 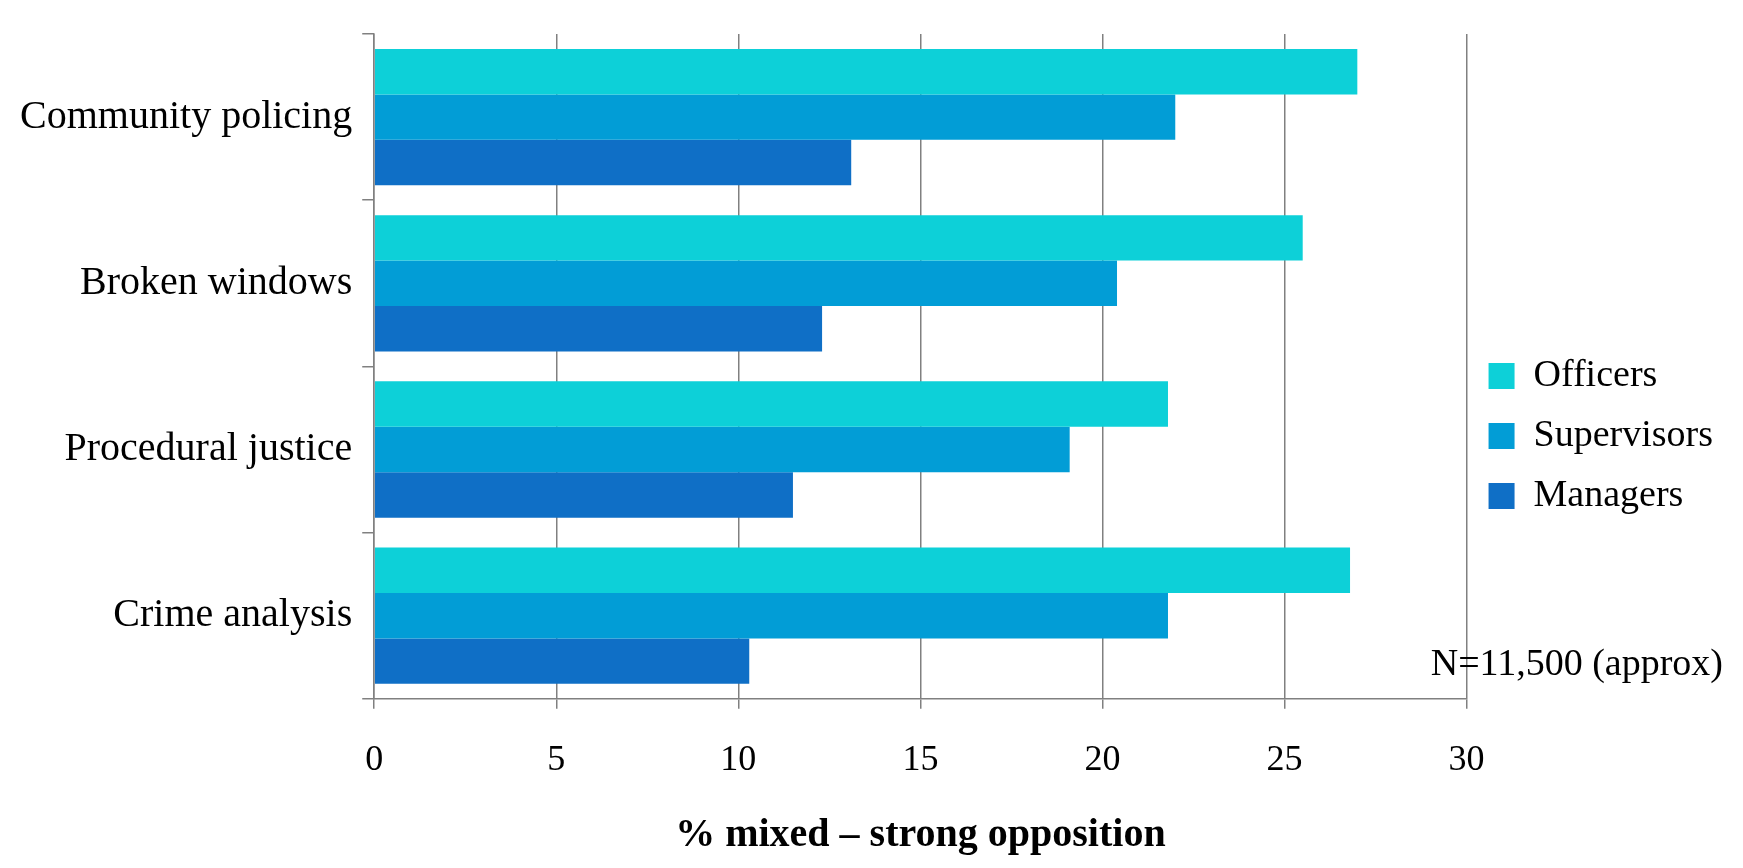 I want to click on y-tick-label: Crime analysis, so click(x=233, y=613).